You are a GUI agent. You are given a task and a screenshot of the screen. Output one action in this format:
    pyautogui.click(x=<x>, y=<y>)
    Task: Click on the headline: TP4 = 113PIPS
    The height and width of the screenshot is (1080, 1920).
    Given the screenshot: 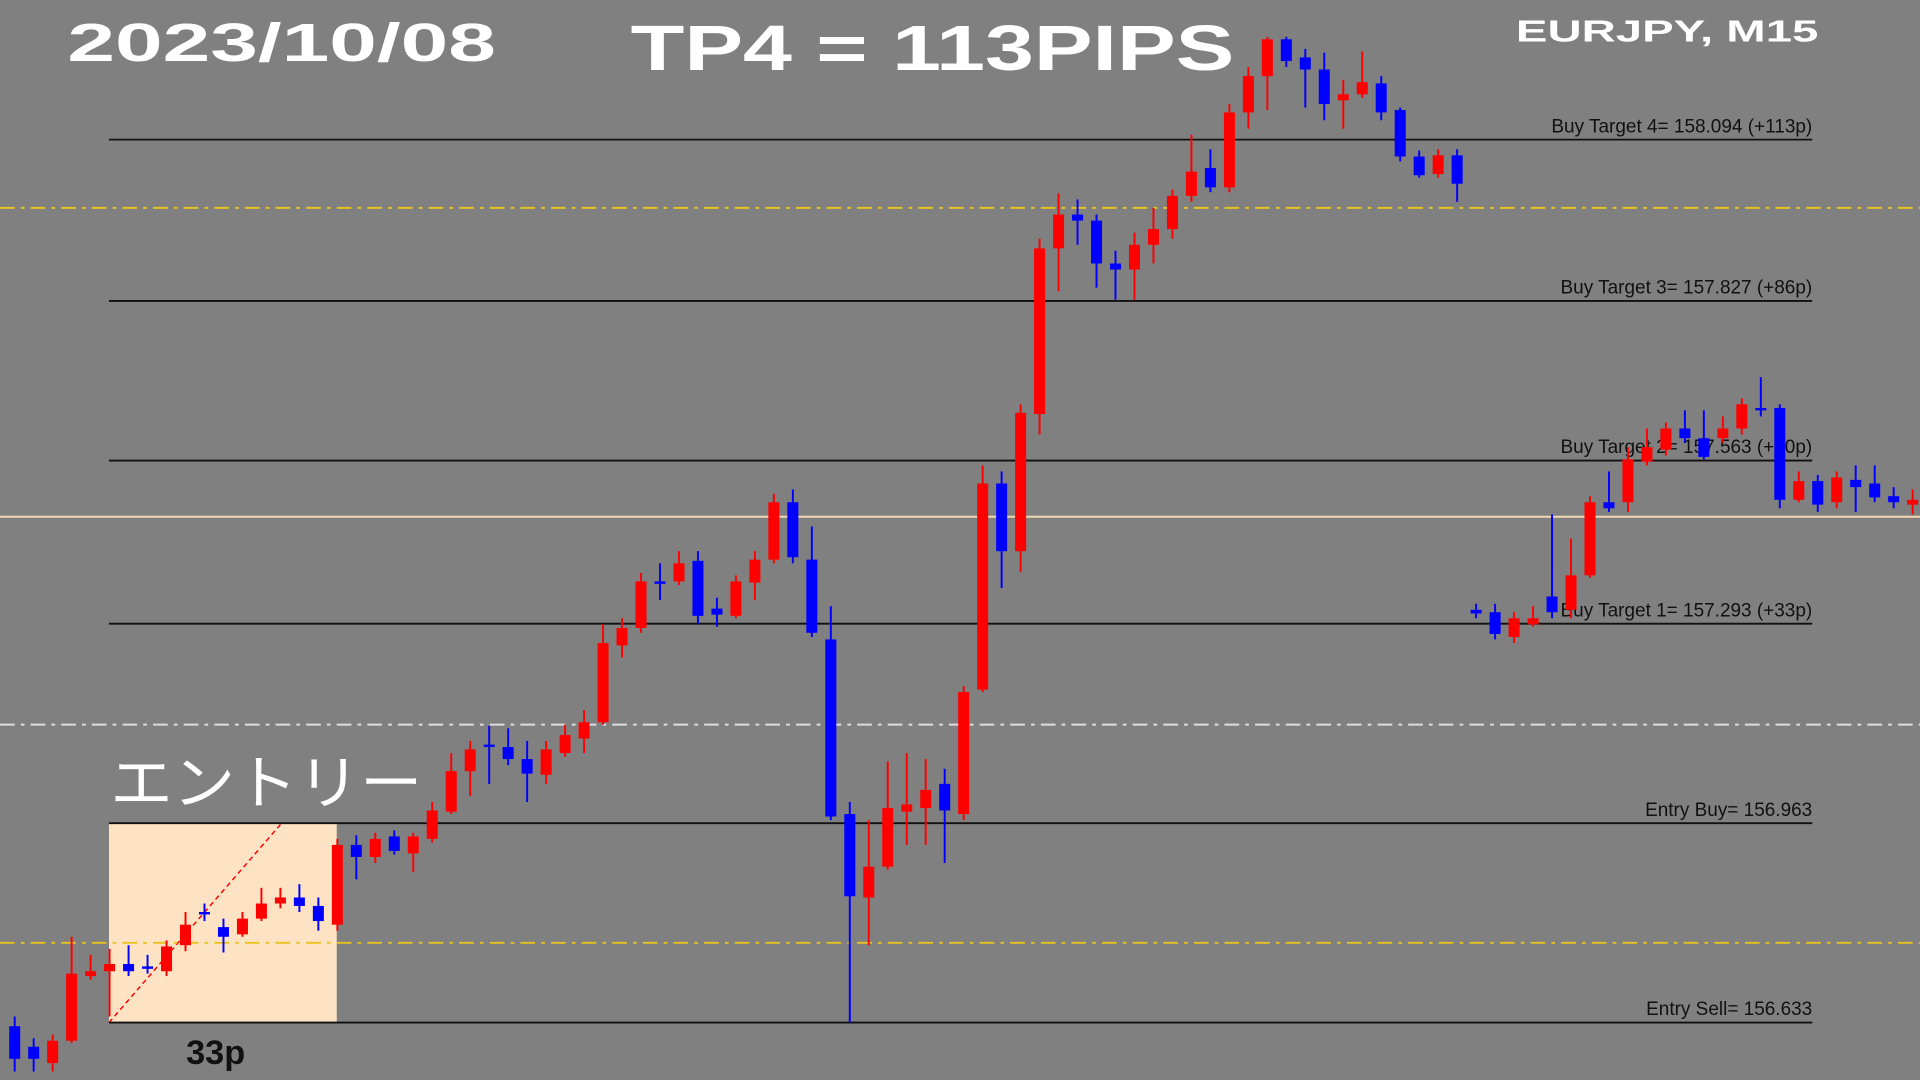 What is the action you would take?
    pyautogui.click(x=933, y=48)
    